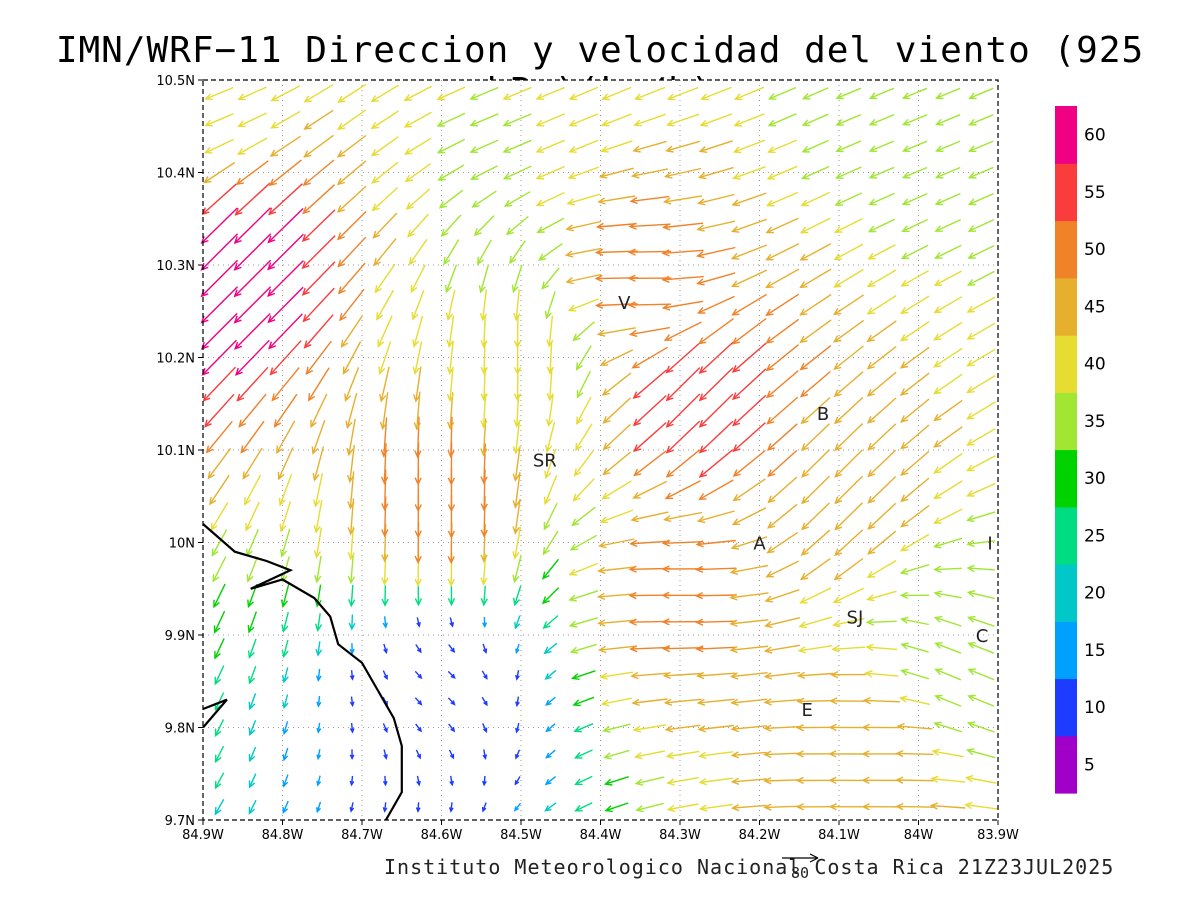 The image size is (1200, 900). Describe the element at coordinates (982, 636) in the screenshot. I see `city-label: C` at that location.